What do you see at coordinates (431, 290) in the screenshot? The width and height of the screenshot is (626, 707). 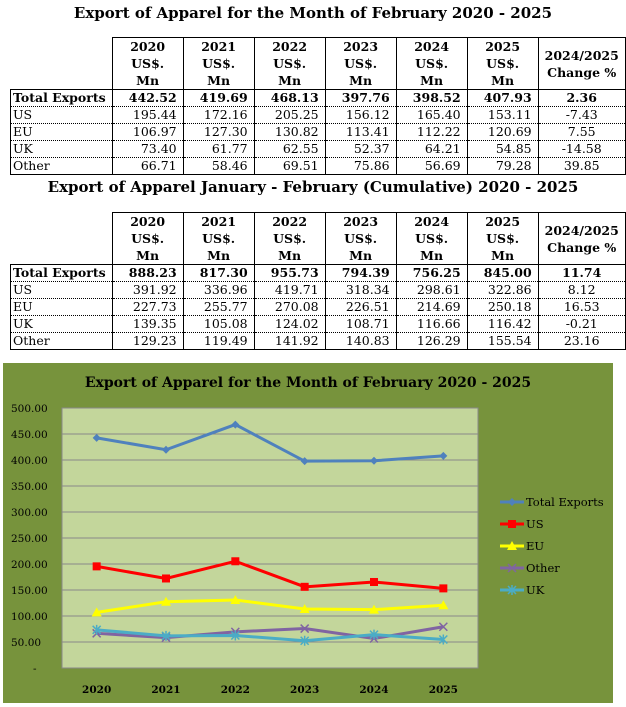 I see `table-cell: 298.61` at bounding box center [431, 290].